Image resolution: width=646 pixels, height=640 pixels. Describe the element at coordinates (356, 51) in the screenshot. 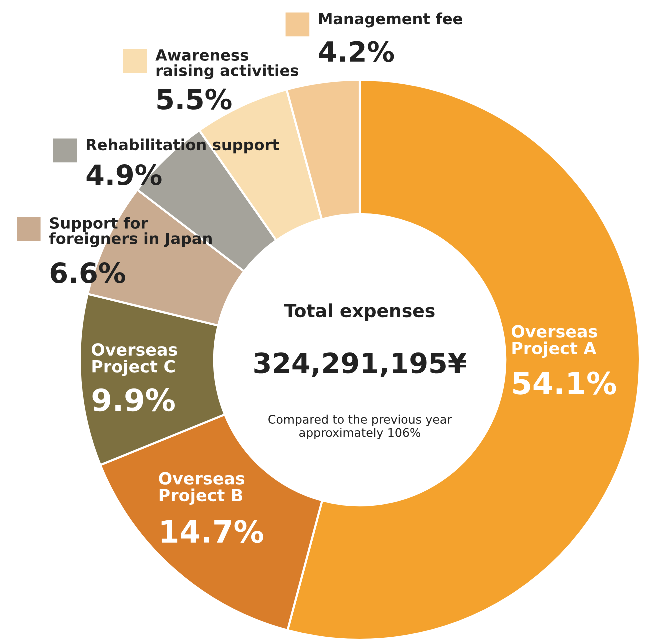

I see `data-label: 4.2%` at that location.